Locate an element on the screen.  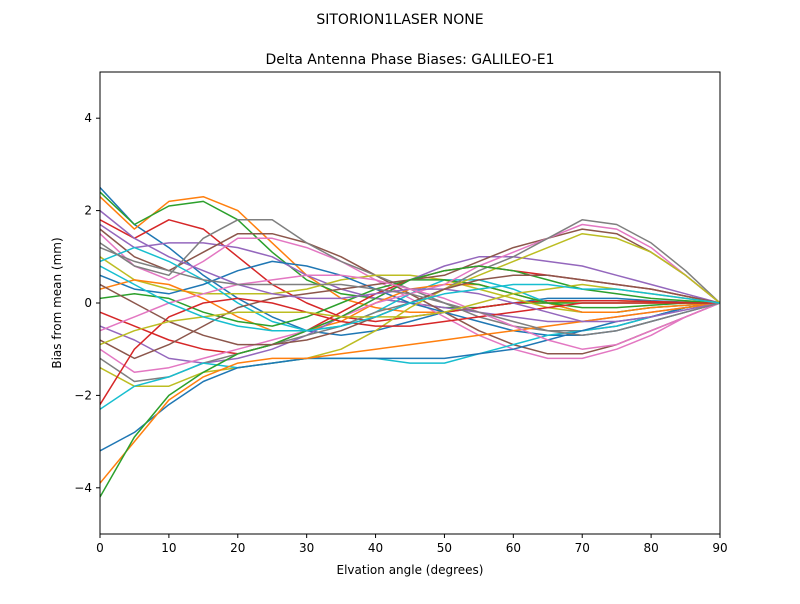
x-tick-label-10: 10 is located at coordinates (168, 548).